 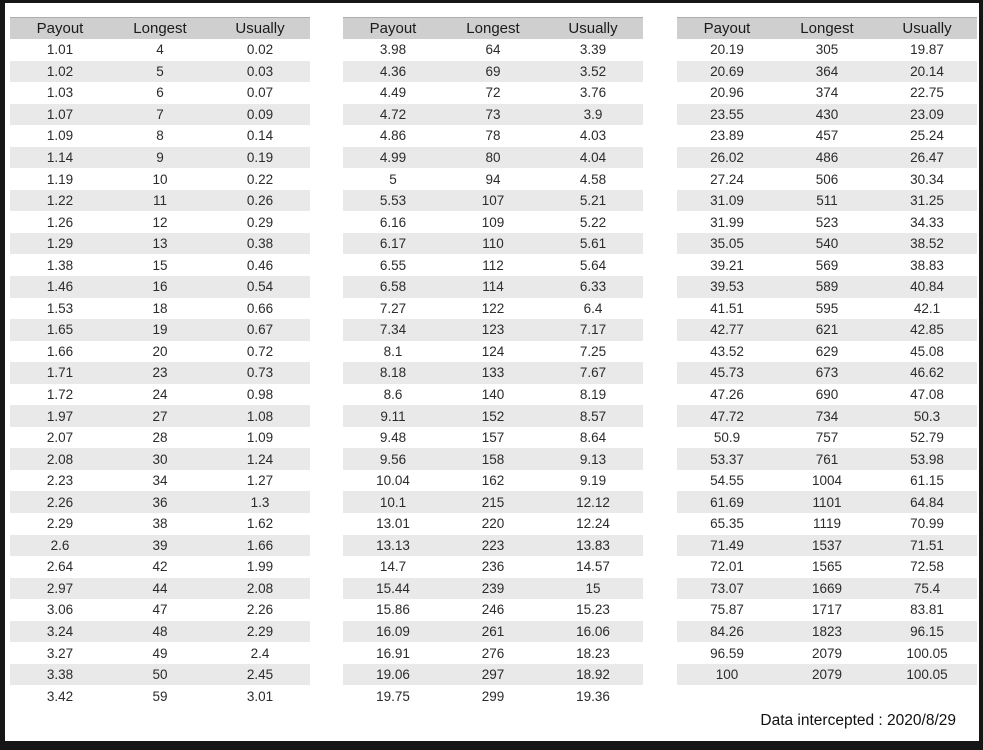 I want to click on cell-usually: 19.36, so click(x=593, y=696).